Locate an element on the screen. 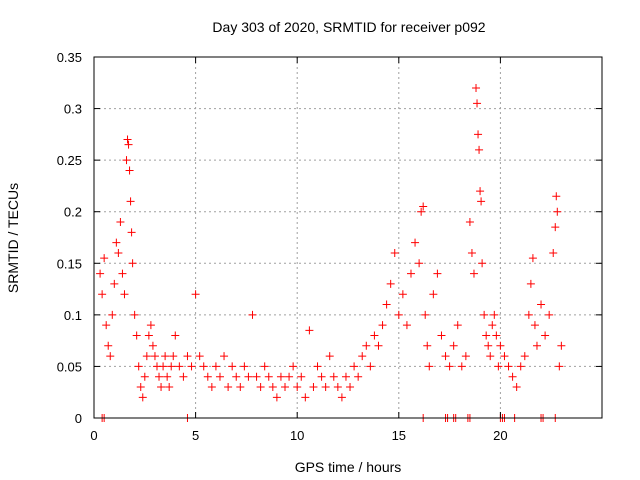  x-tick-label: 15 is located at coordinates (399, 435).